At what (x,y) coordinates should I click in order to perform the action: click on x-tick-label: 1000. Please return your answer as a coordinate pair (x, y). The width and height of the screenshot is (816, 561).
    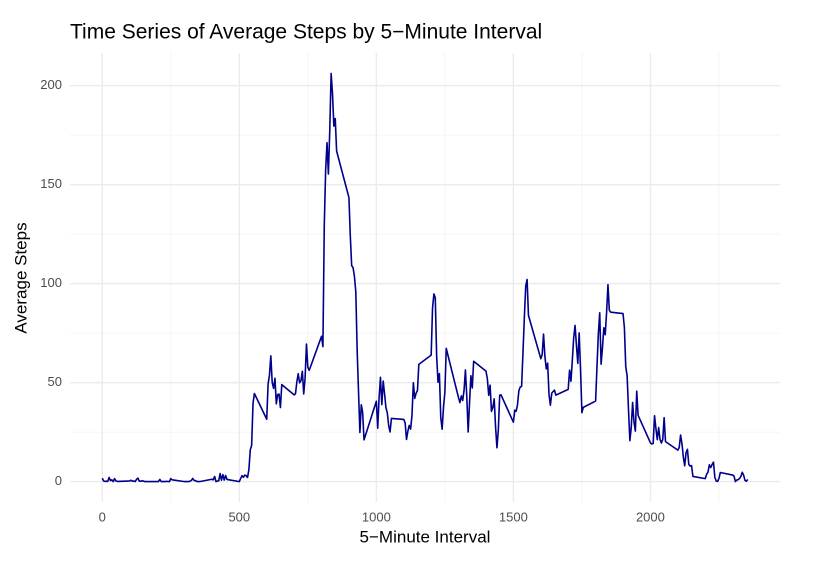
    Looking at the image, I should click on (376, 516).